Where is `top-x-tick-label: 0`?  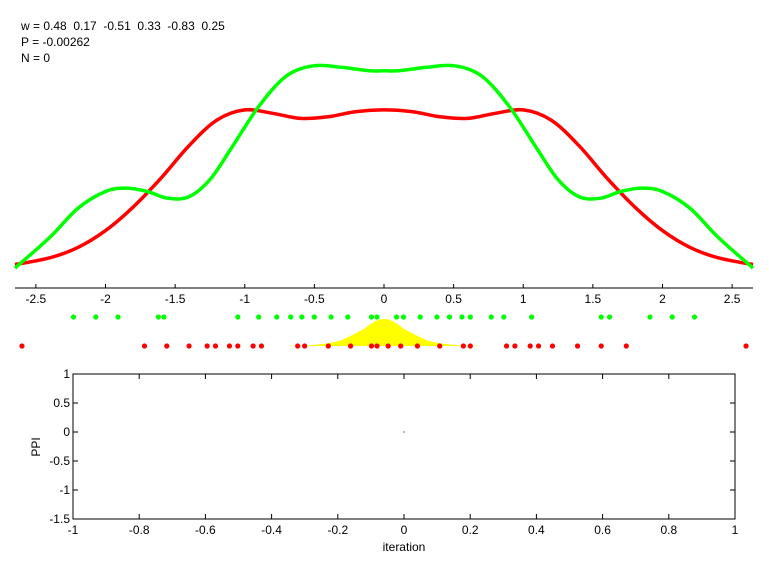 top-x-tick-label: 0 is located at coordinates (384, 299).